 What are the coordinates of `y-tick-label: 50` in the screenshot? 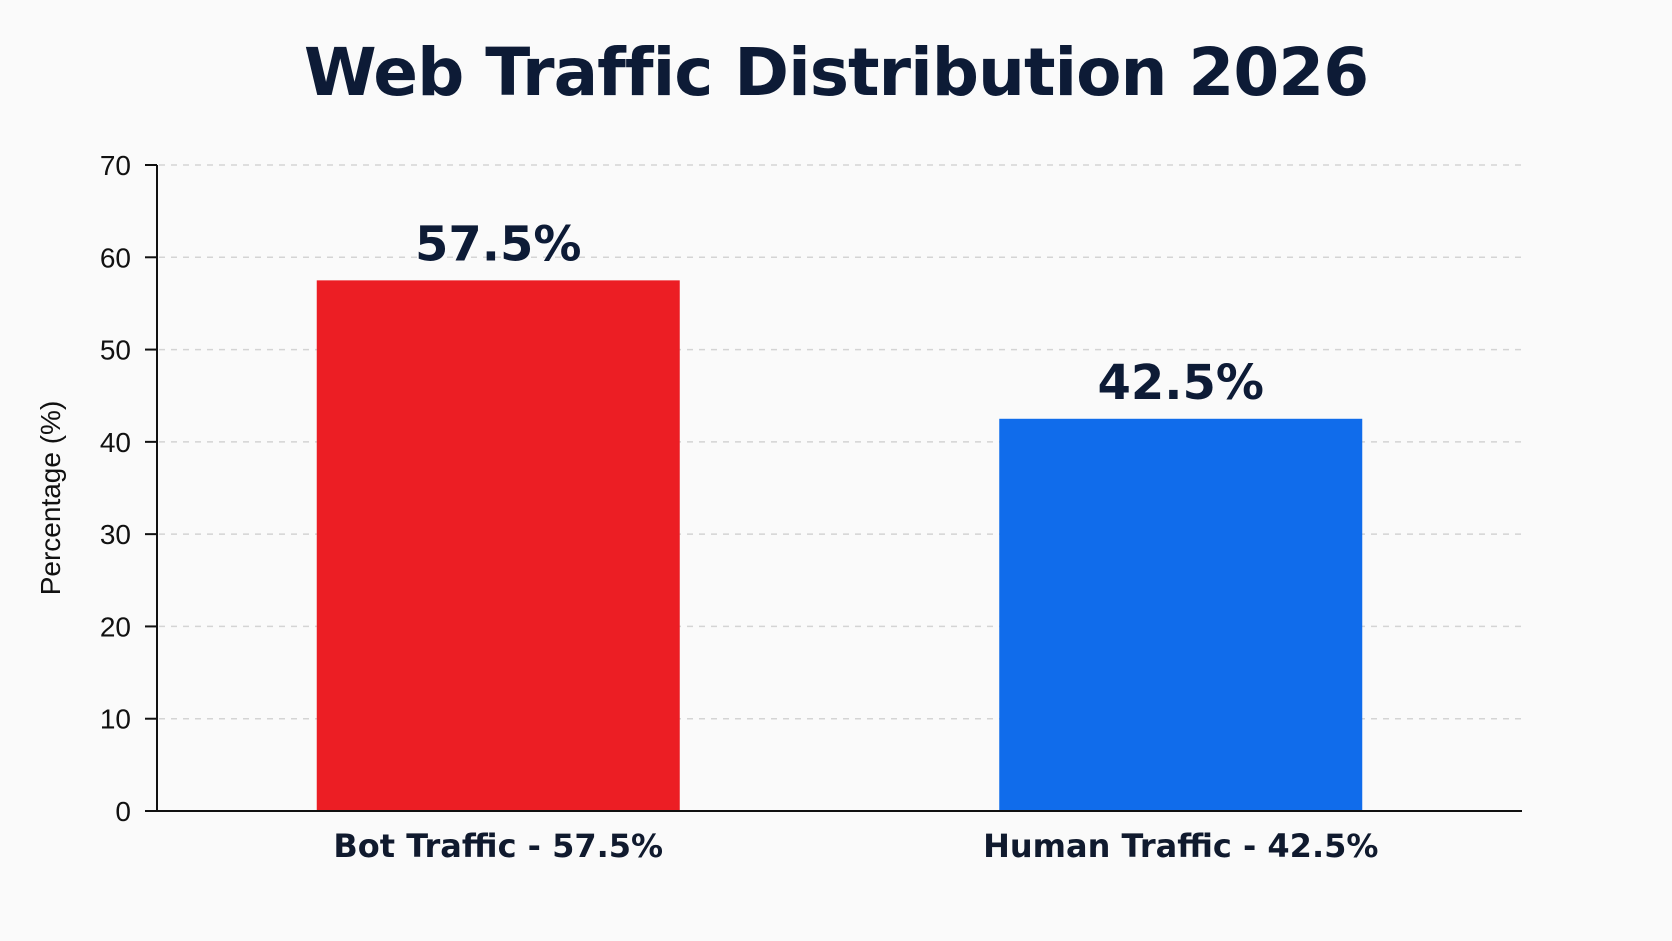 It's located at (115, 350).